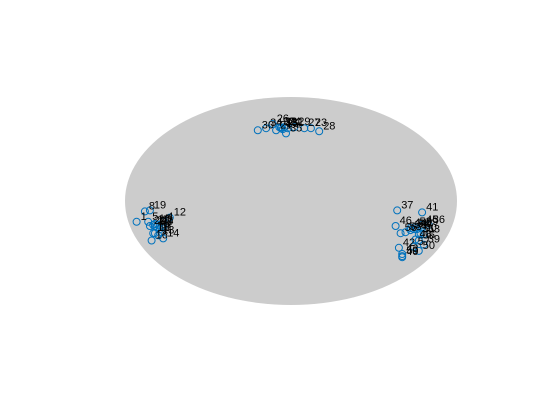 This screenshot has height=420, width=560. I want to click on point-label-27: 27, so click(314, 123).